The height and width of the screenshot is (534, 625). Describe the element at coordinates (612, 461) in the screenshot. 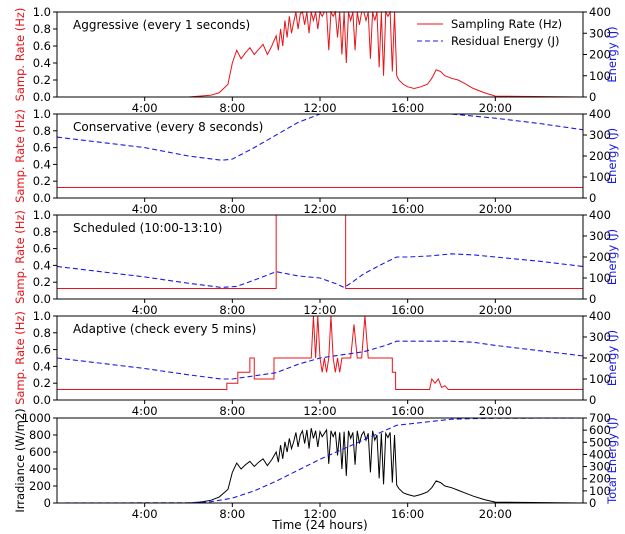

I see `y-axis-label-right: Total Energy (J)` at that location.